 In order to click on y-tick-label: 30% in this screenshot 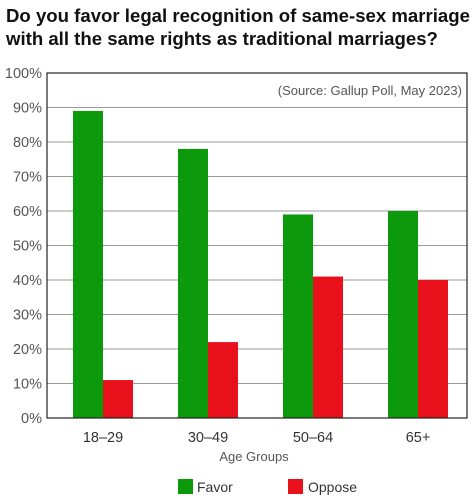, I will do `click(27, 316)`.